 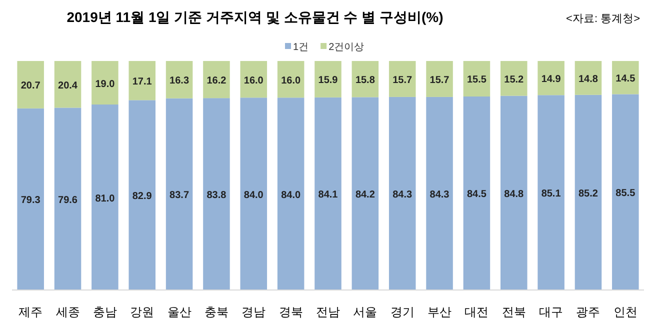 What do you see at coordinates (30, 312) in the screenshot?
I see `x-tick-label: 제주` at bounding box center [30, 312].